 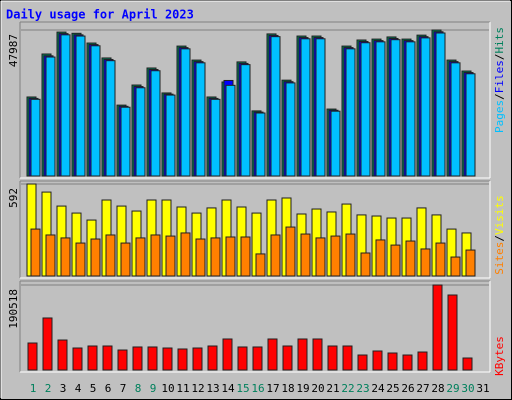 What do you see at coordinates (499, 116) in the screenshot?
I see `legend-entry: Pages` at bounding box center [499, 116].